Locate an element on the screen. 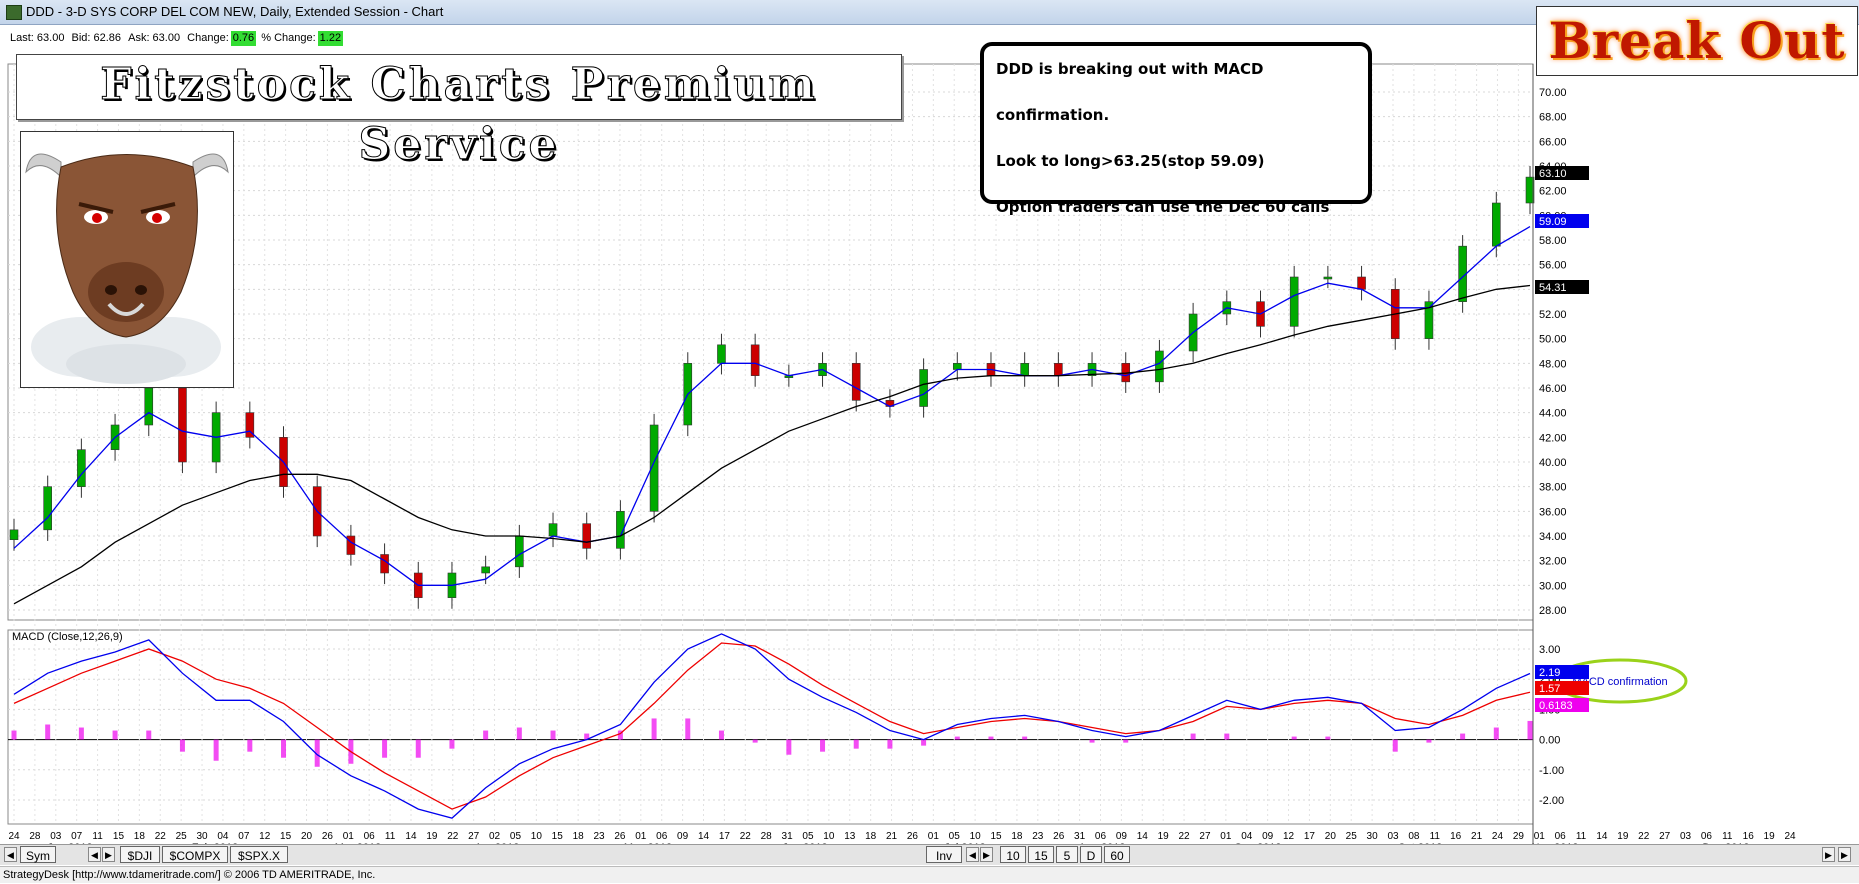 The height and width of the screenshot is (884, 1859). date-tick-label: 09 is located at coordinates (1122, 836).